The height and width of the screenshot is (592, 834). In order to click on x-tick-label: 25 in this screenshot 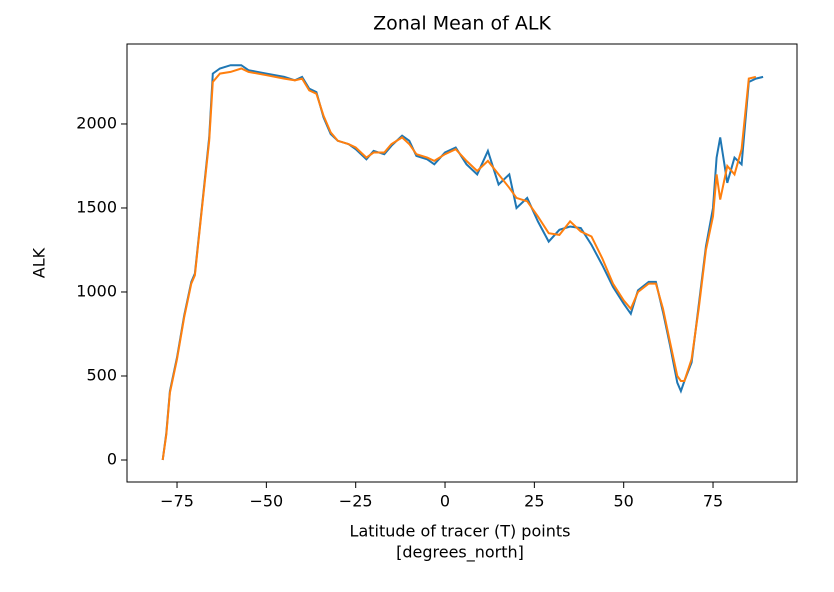, I will do `click(534, 501)`.